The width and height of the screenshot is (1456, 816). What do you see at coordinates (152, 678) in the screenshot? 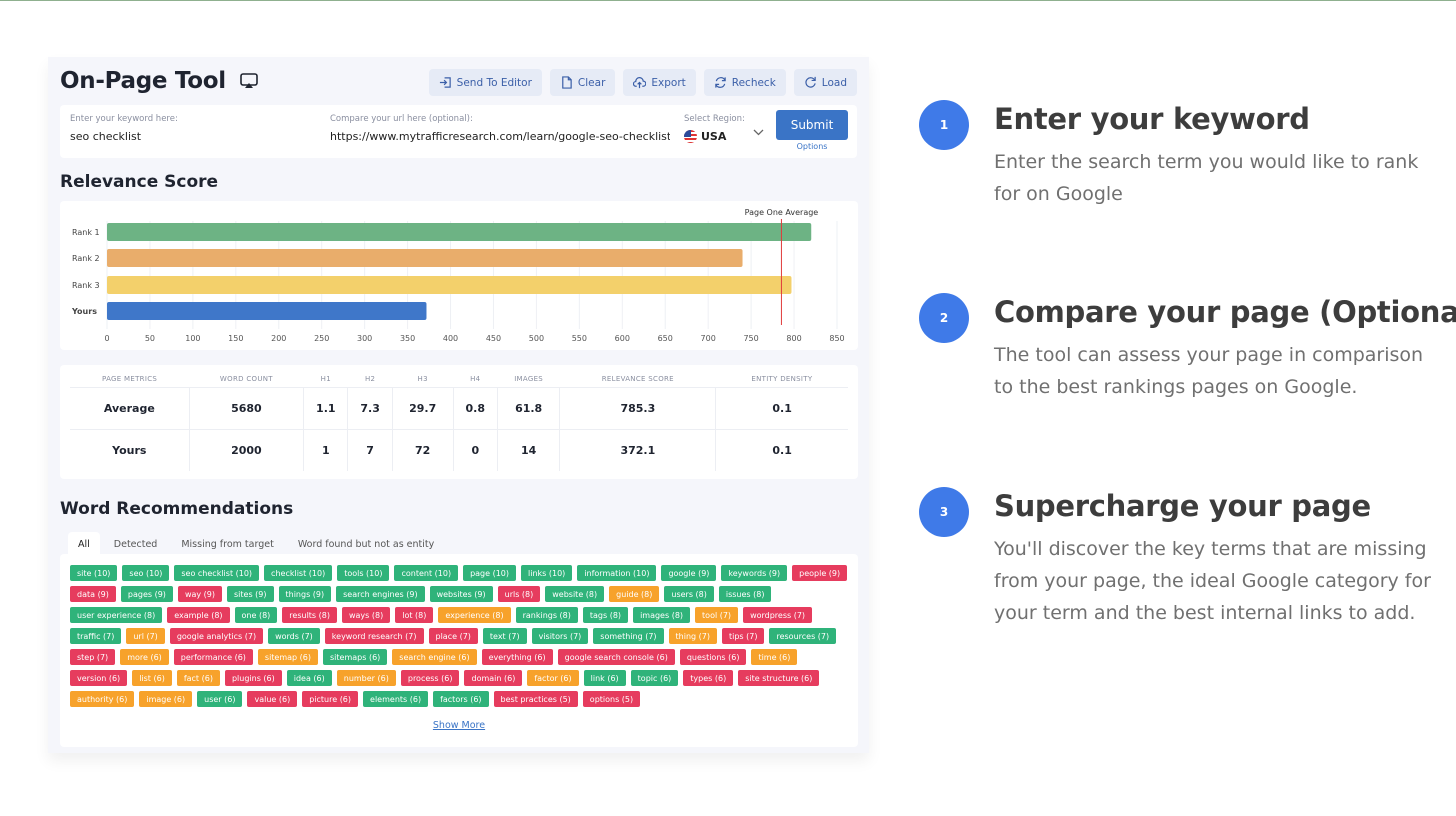
I see `word-tag: list (6)` at bounding box center [152, 678].